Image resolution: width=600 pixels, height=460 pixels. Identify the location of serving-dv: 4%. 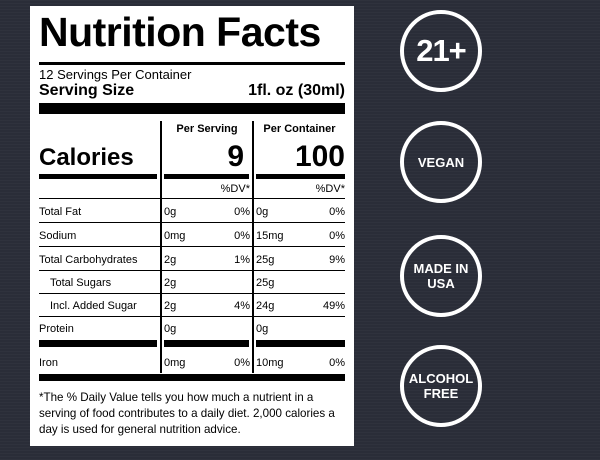
(242, 306).